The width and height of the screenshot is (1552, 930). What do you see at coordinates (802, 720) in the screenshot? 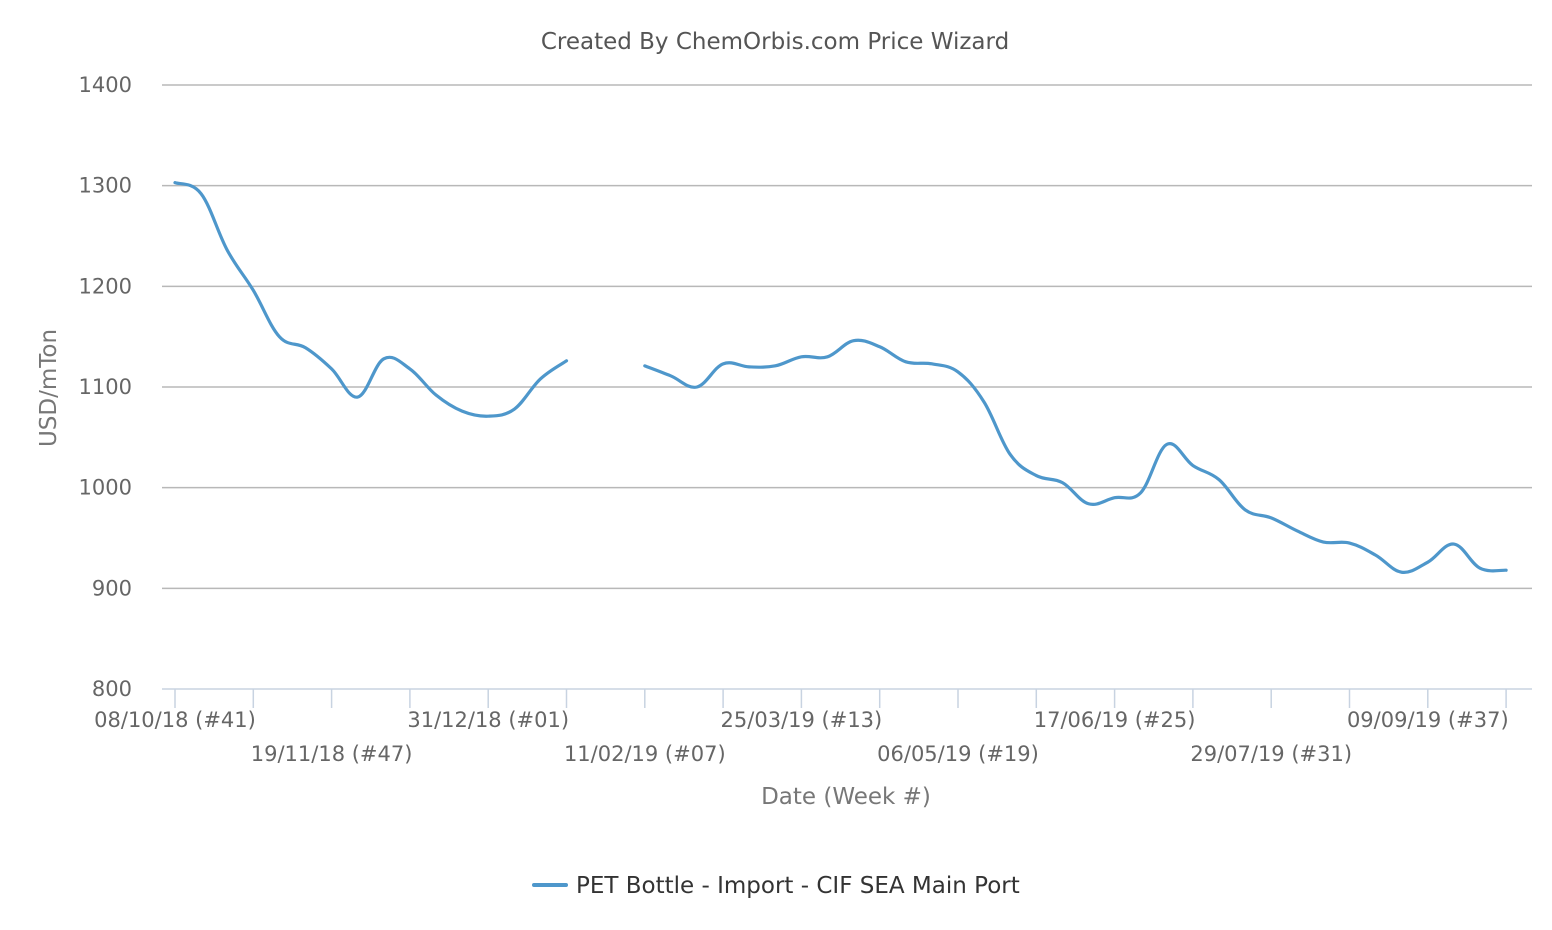
I see `x-tick-label: 25/03/19 (#13)` at bounding box center [802, 720].